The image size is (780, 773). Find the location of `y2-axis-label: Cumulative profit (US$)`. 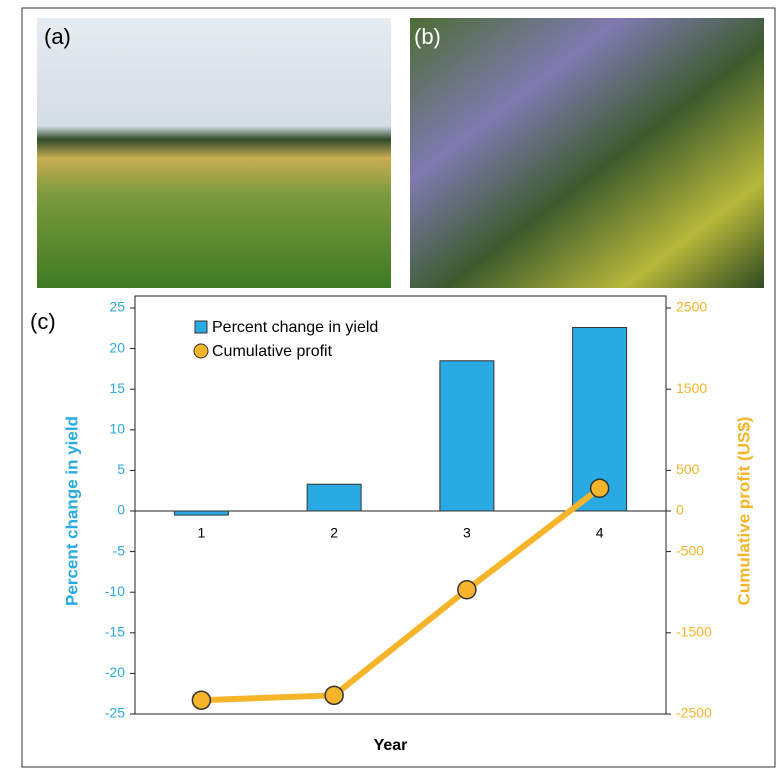

y2-axis-label: Cumulative profit (US$) is located at coordinates (743, 511).